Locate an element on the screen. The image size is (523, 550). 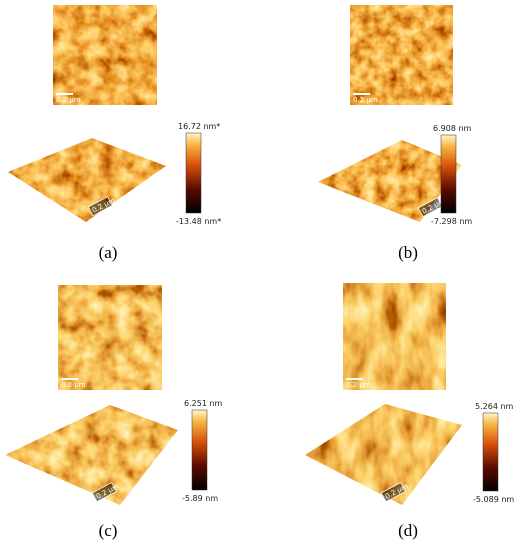
panel-label: (c) is located at coordinates (108, 530).